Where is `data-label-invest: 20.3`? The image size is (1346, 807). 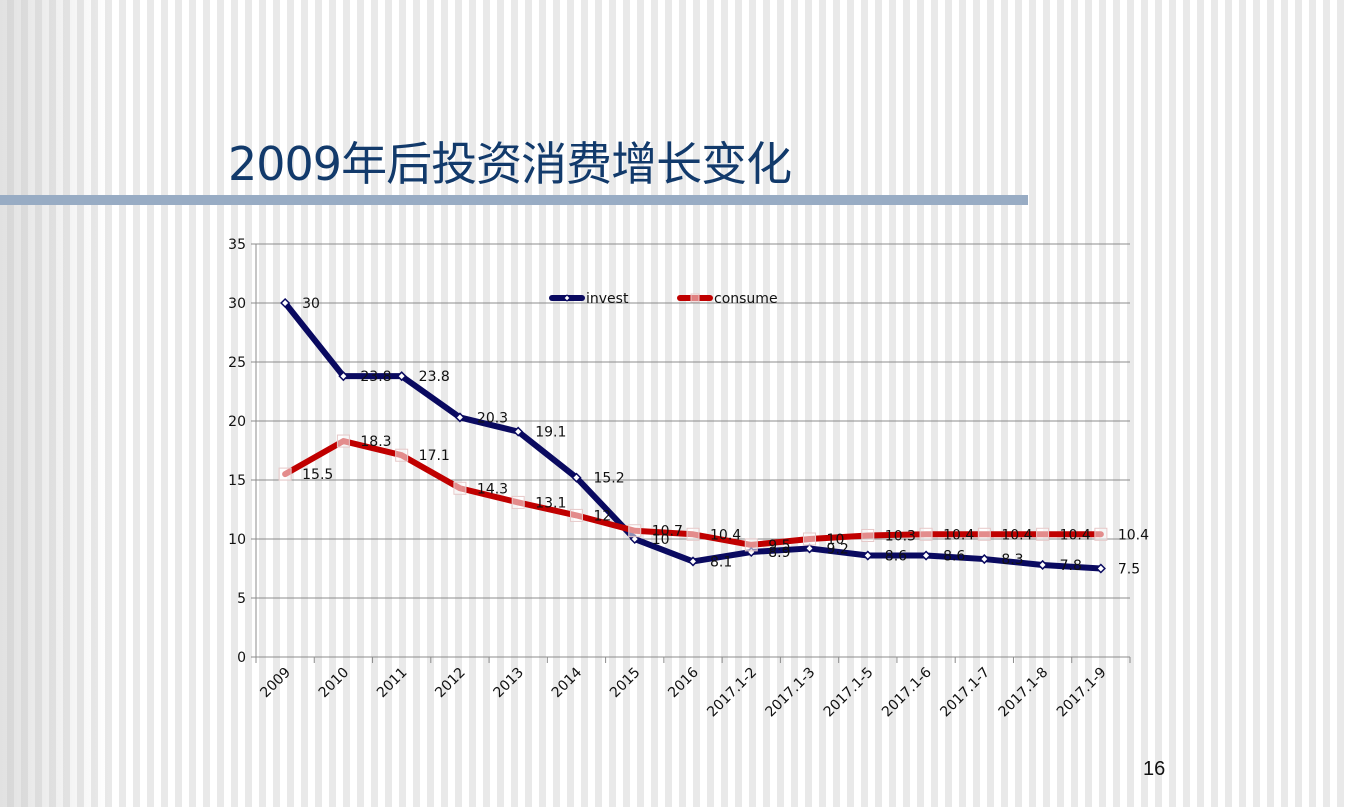
data-label-invest: 20.3 is located at coordinates (492, 418).